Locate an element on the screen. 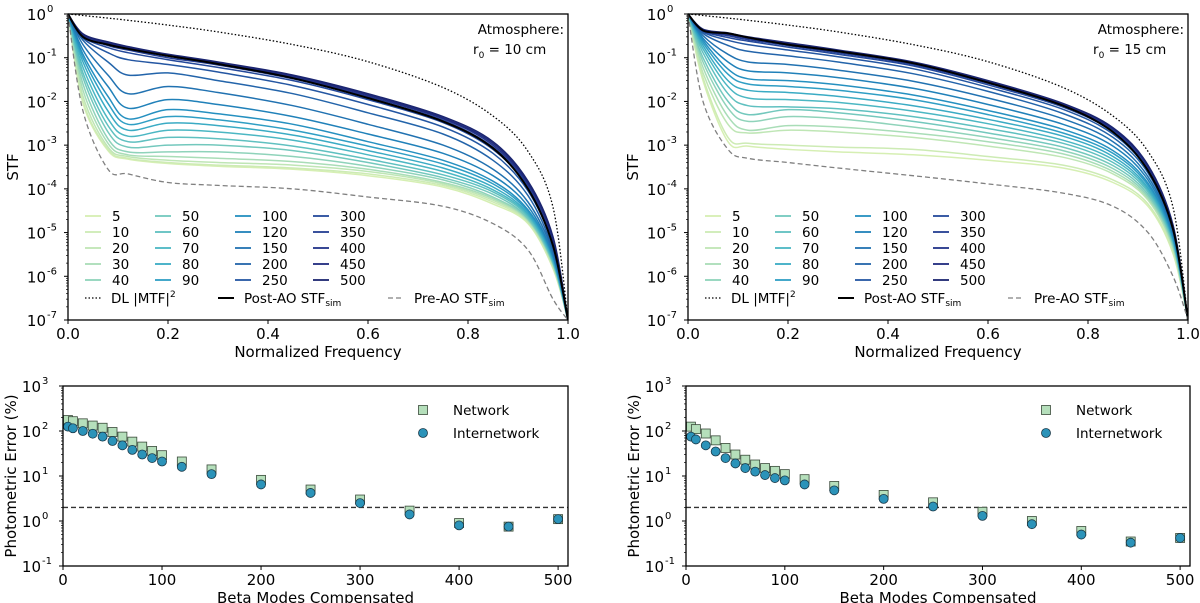 The image size is (1200, 603). y-tick-label: 10⁻⁷ is located at coordinates (662, 320).